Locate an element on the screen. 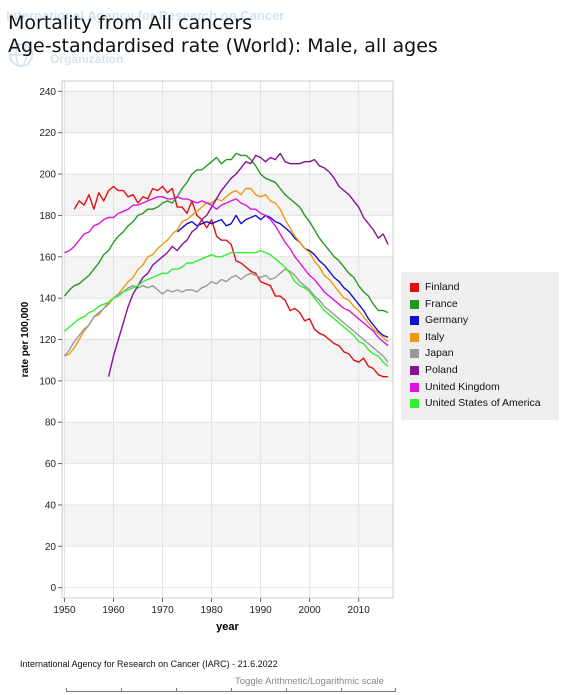  legend-label: Poland is located at coordinates (441, 370).